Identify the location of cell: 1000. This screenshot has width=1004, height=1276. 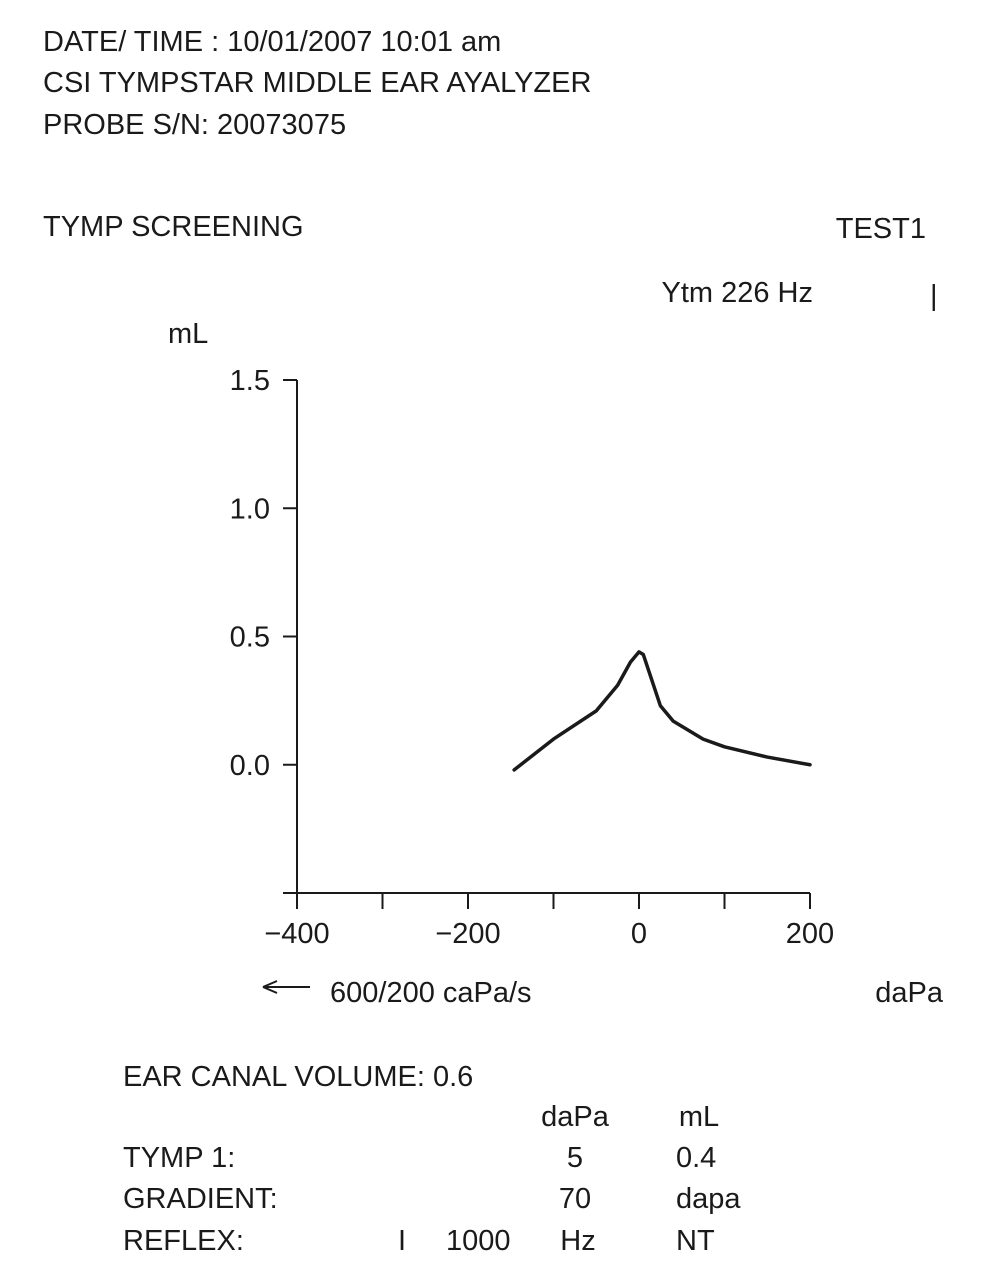
(478, 1241).